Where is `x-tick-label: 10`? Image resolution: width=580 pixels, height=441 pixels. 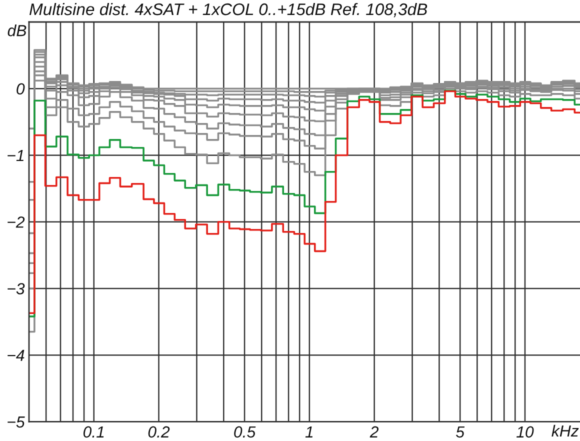
x-tick-label: 10 is located at coordinates (525, 432).